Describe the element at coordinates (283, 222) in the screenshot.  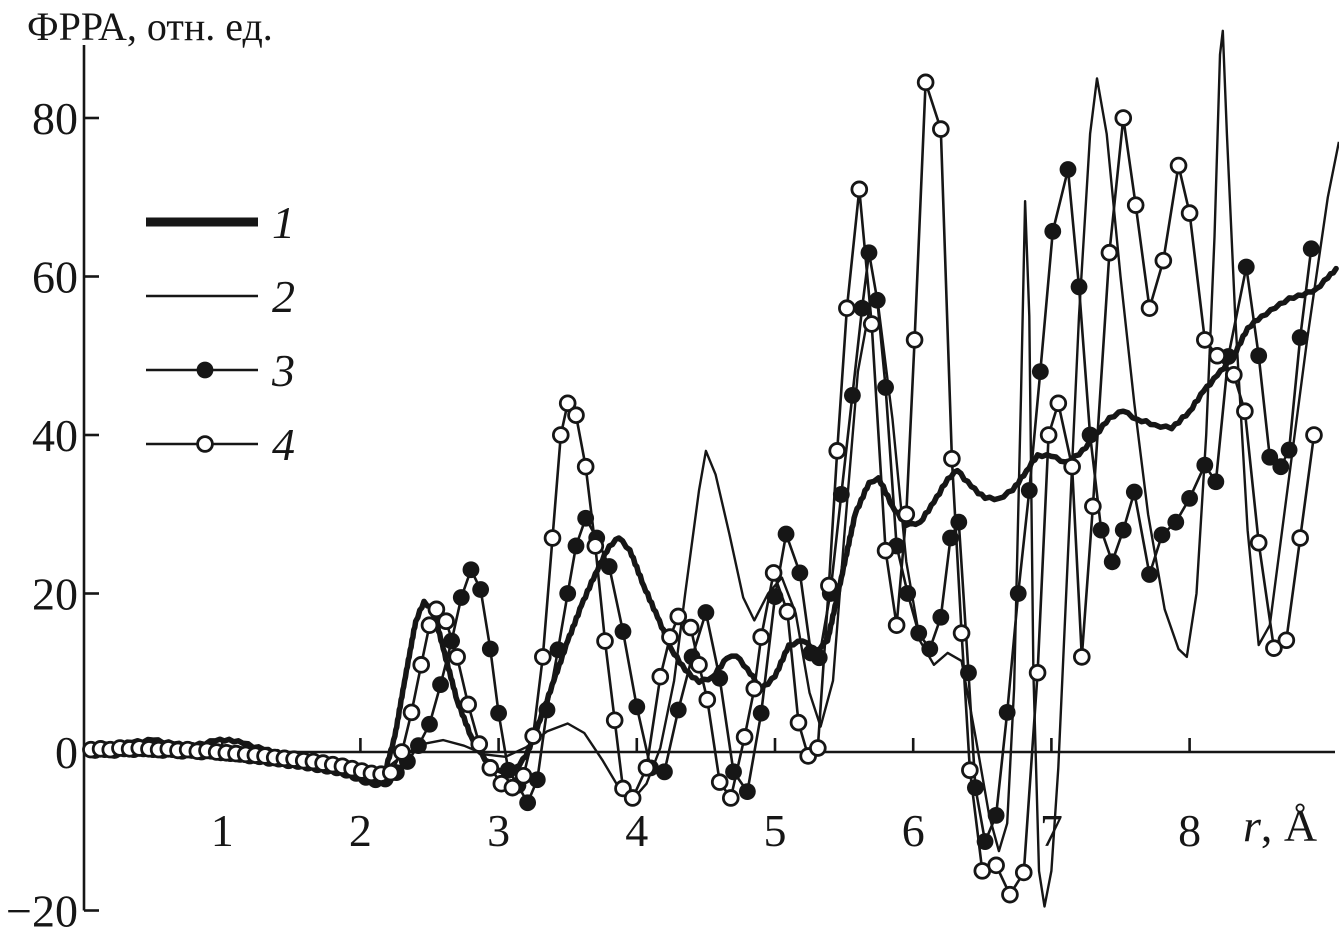
I see `legend-label: 1` at that location.